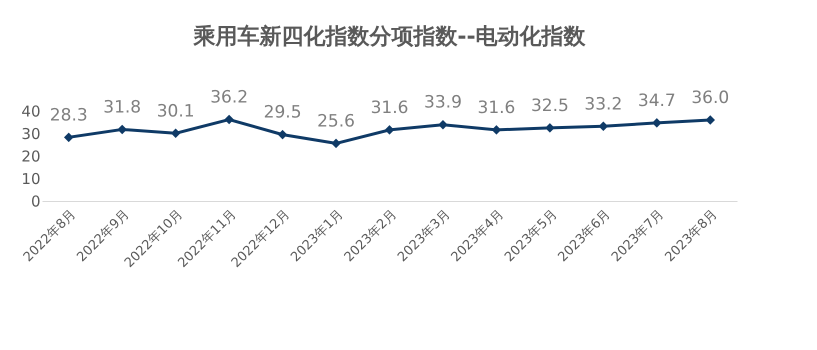 The width and height of the screenshot is (817, 350). Describe the element at coordinates (35, 201) in the screenshot. I see `y-tick-label: 0` at that location.